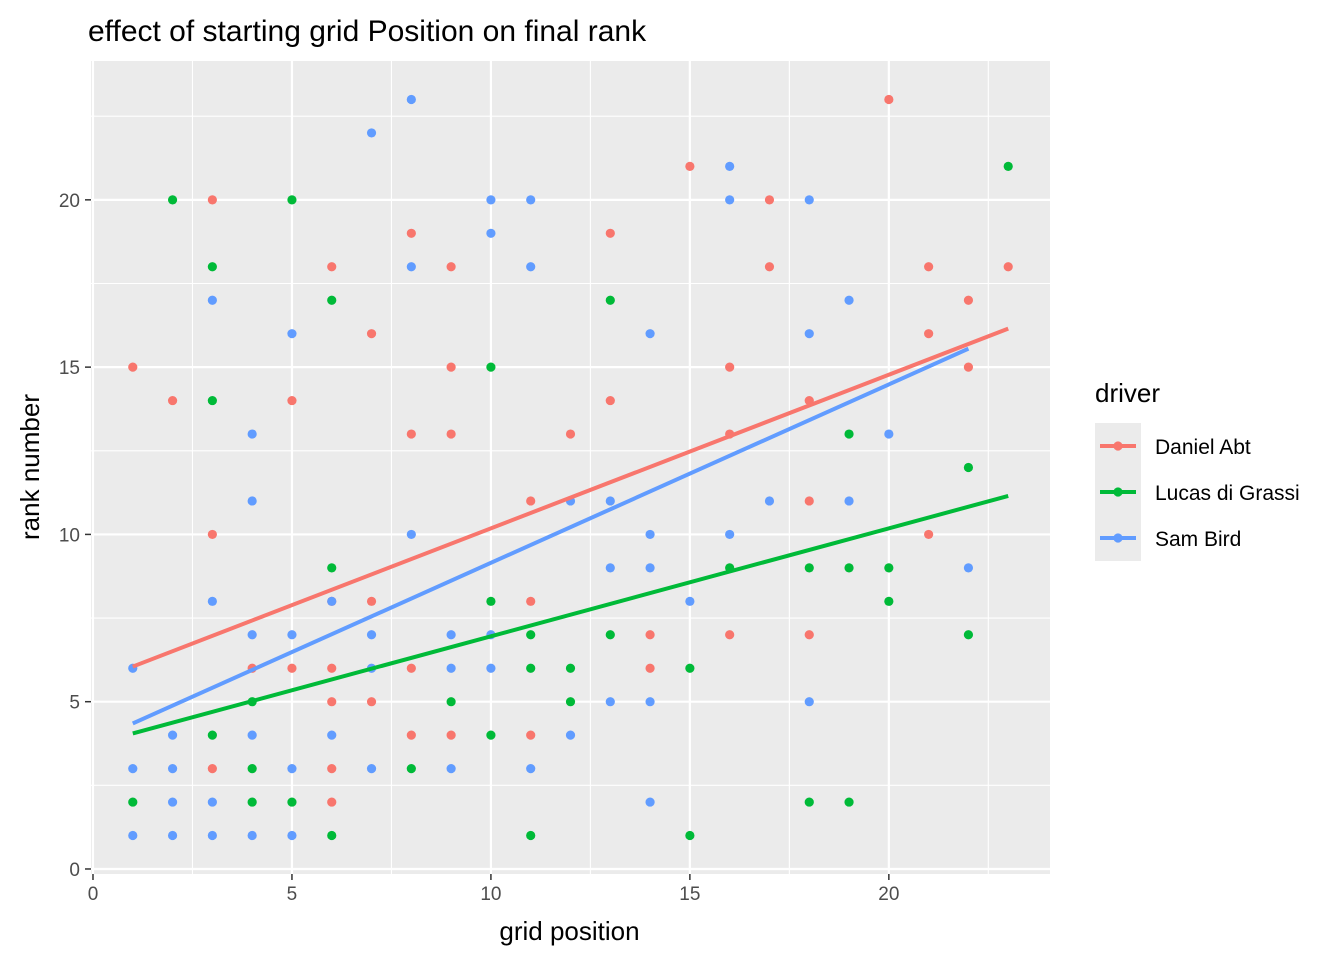 The image size is (1344, 960). What do you see at coordinates (569, 931) in the screenshot?
I see `x-axis-title: grid position` at bounding box center [569, 931].